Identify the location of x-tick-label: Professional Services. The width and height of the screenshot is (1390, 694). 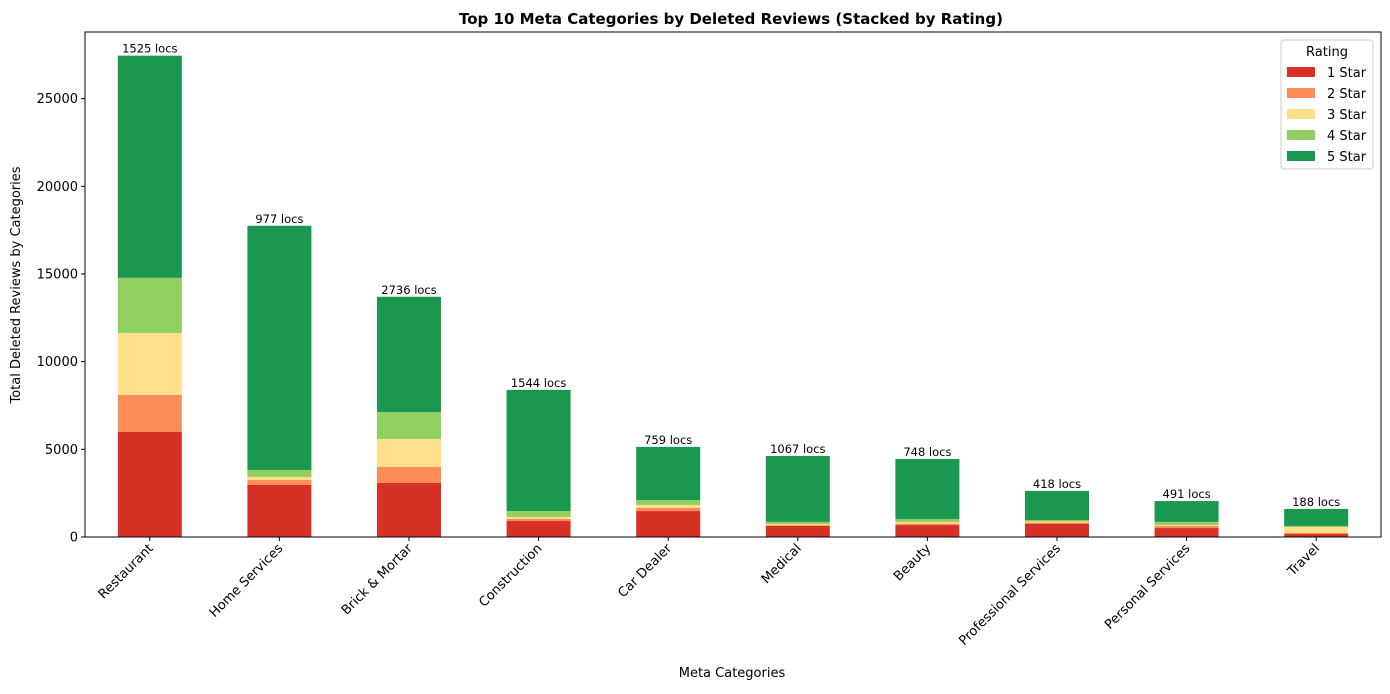
(1010, 595).